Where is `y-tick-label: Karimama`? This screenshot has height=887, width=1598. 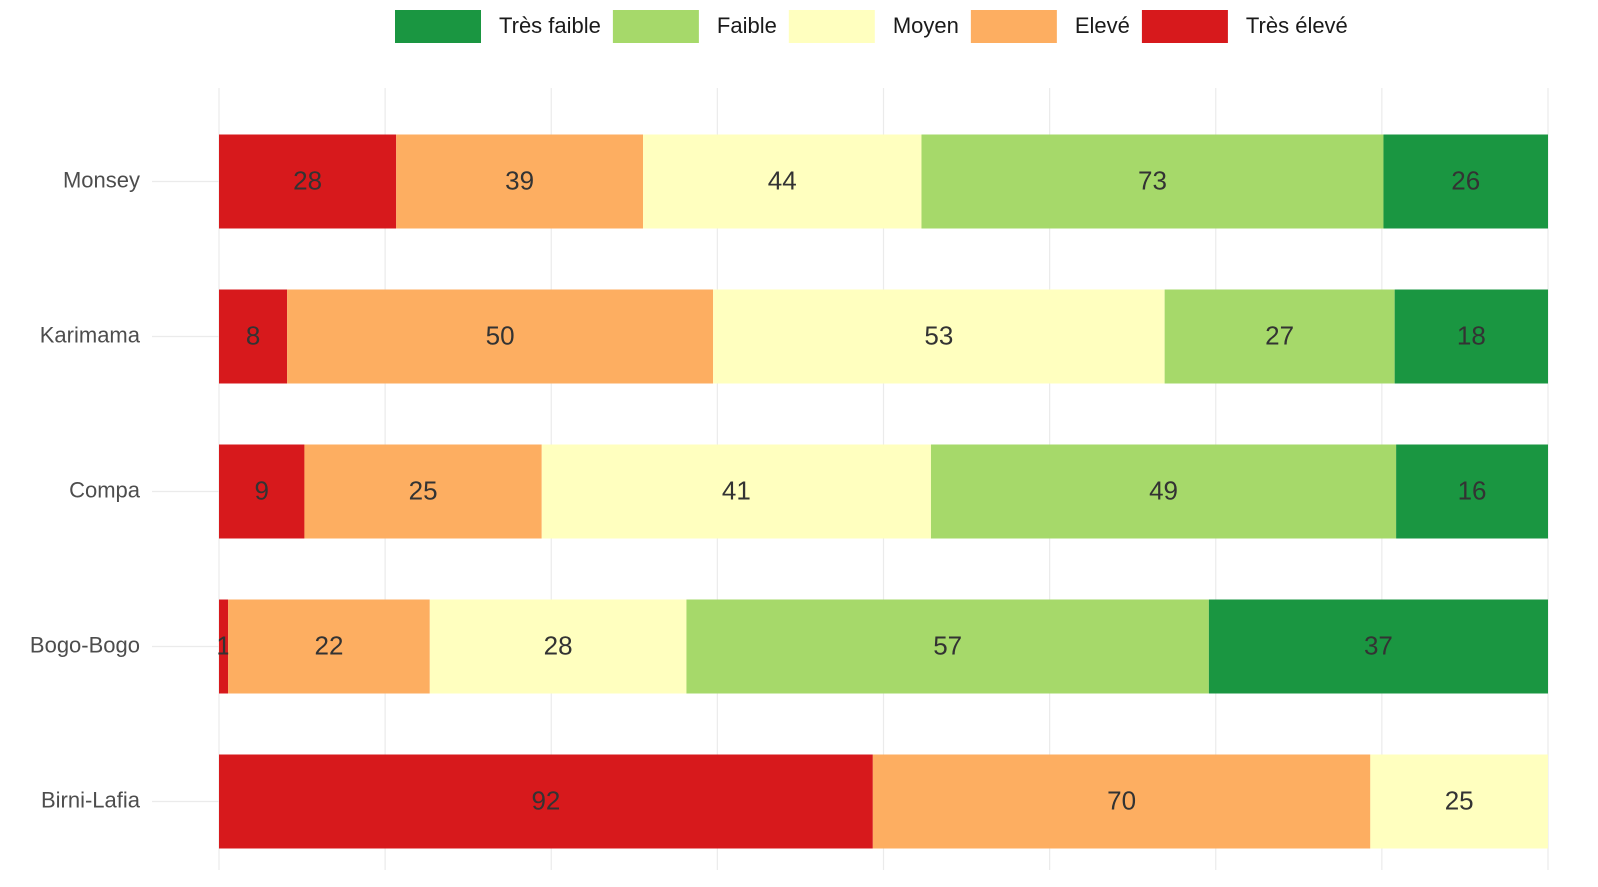 y-tick-label: Karimama is located at coordinates (90, 334).